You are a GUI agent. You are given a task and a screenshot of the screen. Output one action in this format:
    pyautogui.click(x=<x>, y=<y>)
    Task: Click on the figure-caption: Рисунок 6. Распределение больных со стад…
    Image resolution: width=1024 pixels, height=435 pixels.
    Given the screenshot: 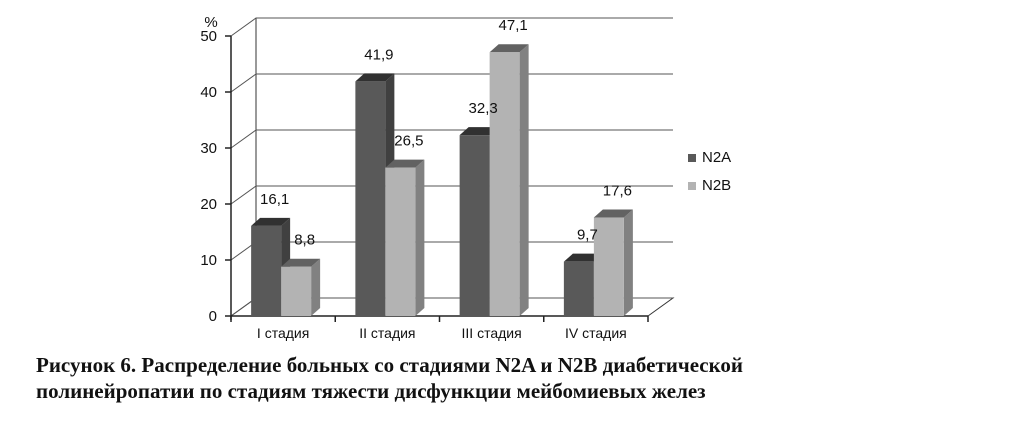 What is the action you would take?
    pyautogui.click(x=516, y=378)
    